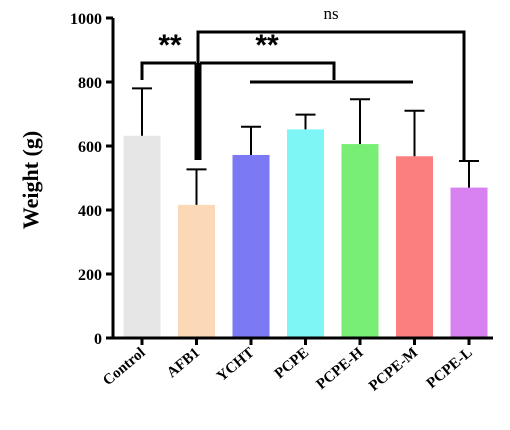 The image size is (510, 430). What do you see at coordinates (414, 247) in the screenshot?
I see `bar-pcpe-m` at bounding box center [414, 247].